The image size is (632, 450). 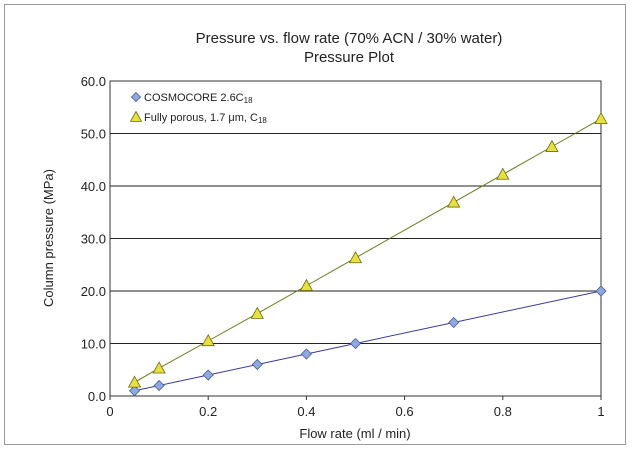 What do you see at coordinates (208, 411) in the screenshot?
I see `x-tick-label: 0.2` at bounding box center [208, 411].